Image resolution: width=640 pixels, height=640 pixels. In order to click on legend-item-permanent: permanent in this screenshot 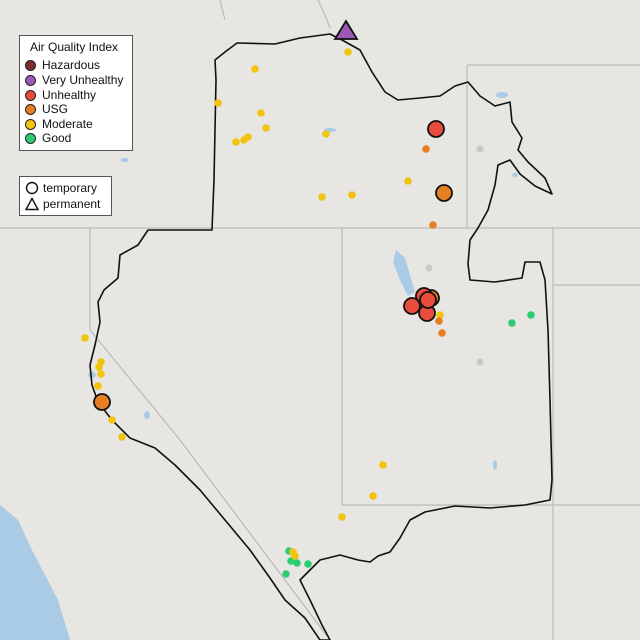, I will do `click(62, 204)`.